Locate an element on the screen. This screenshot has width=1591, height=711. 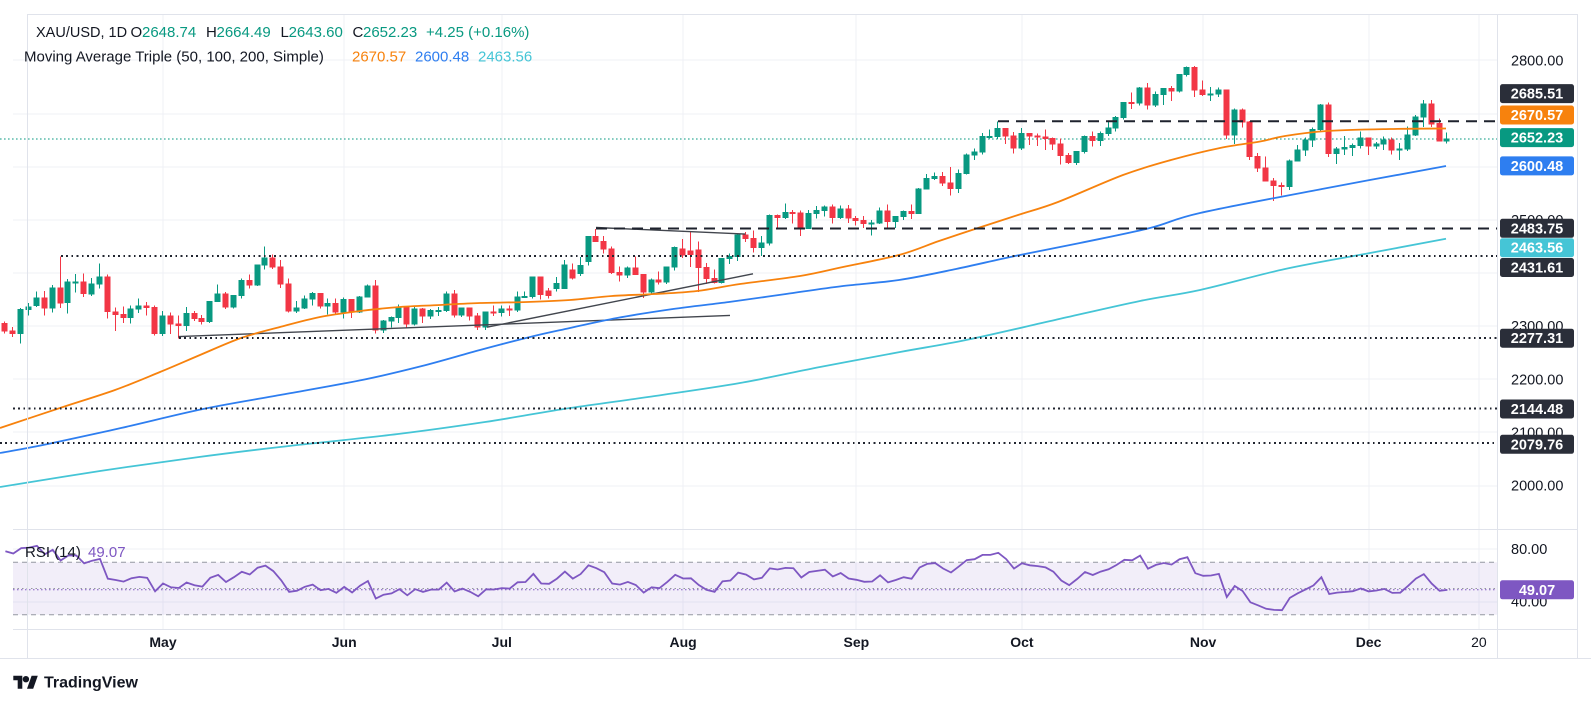
svg-text: Jun is located at coordinates (344, 642).